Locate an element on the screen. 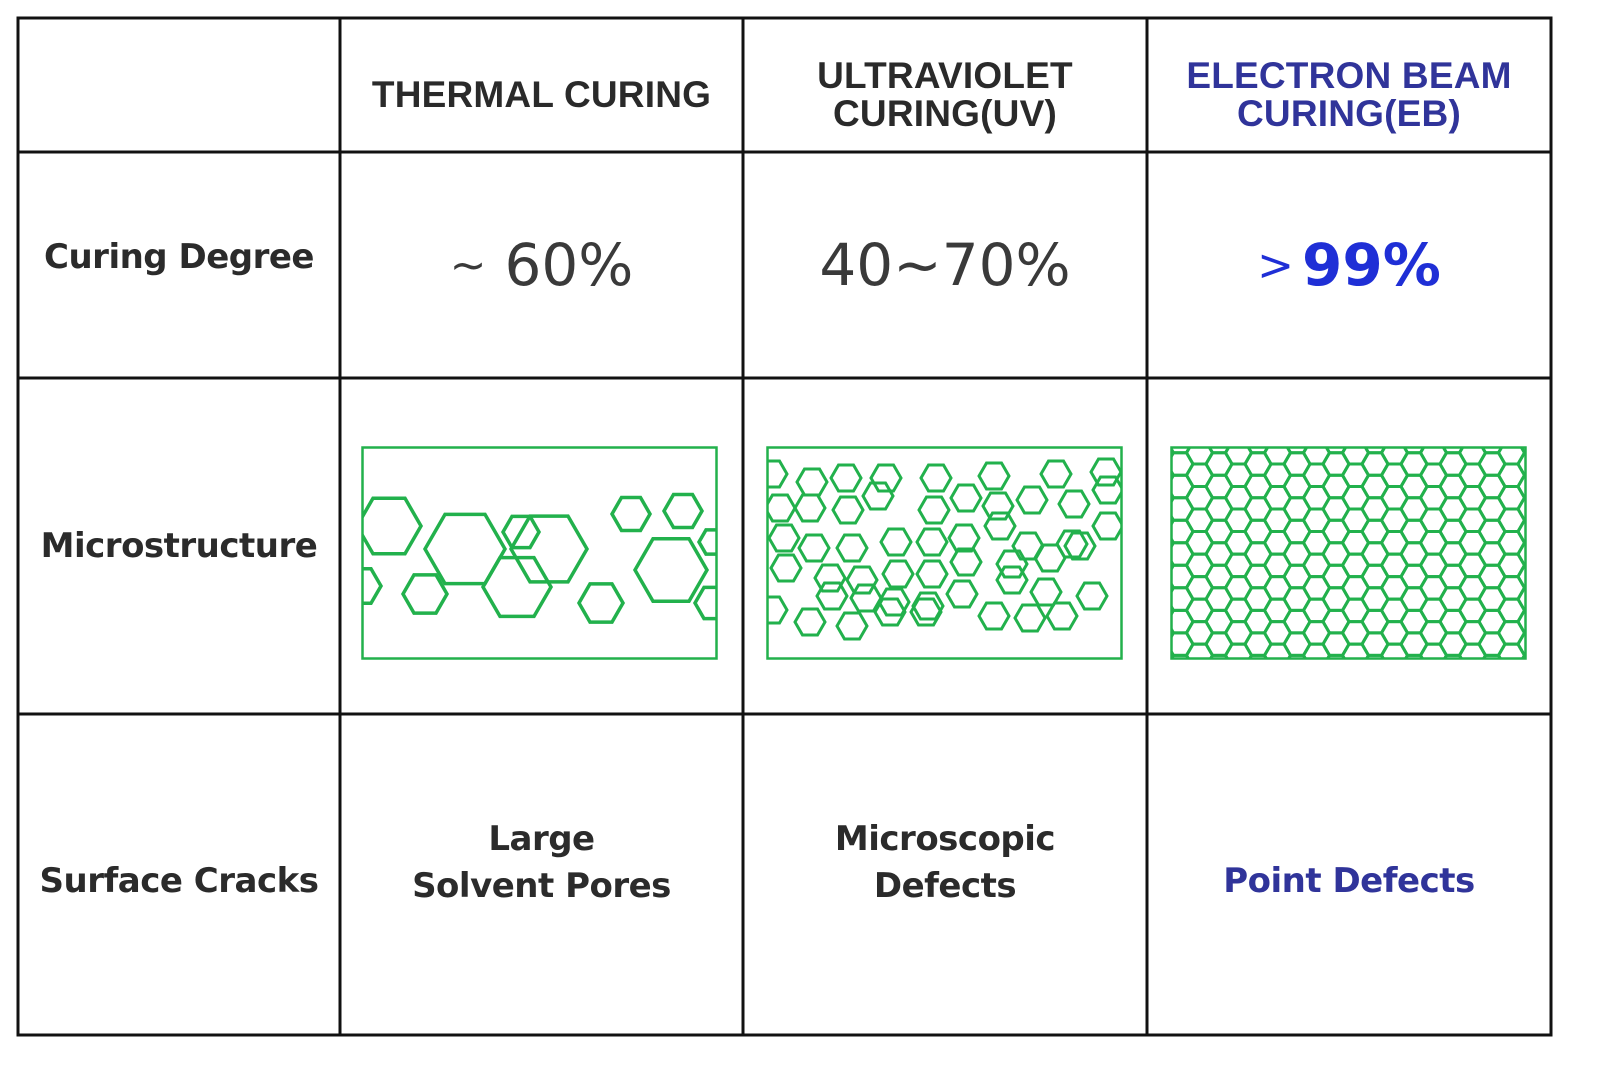  thermal-curing-degree: ~ 60% is located at coordinates (541, 265).